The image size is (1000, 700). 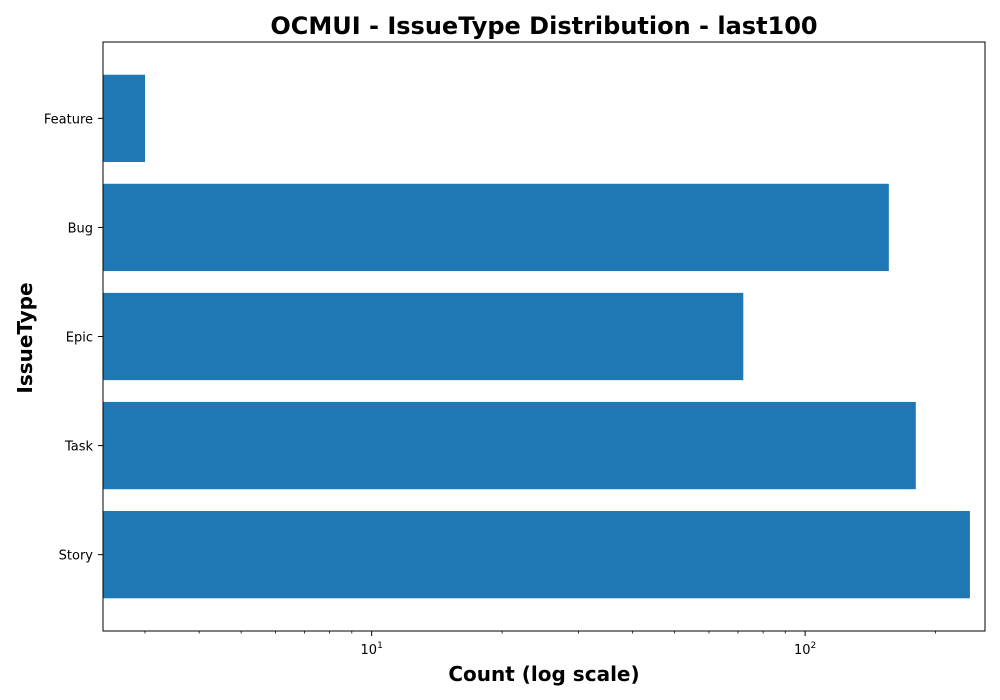 What do you see at coordinates (372, 649) in the screenshot?
I see `x-tick-label-10: 10¹` at bounding box center [372, 649].